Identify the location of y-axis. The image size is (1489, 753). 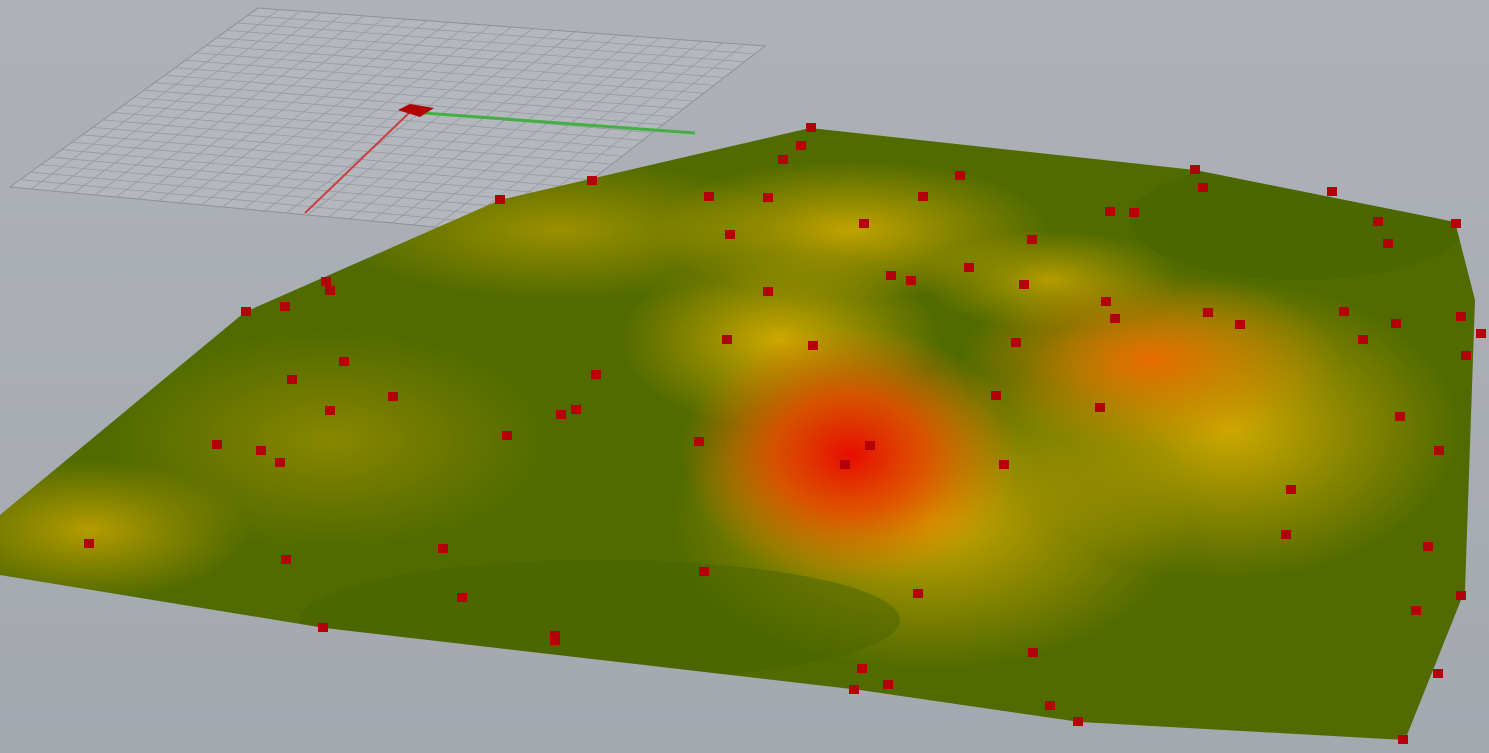
(552, 122).